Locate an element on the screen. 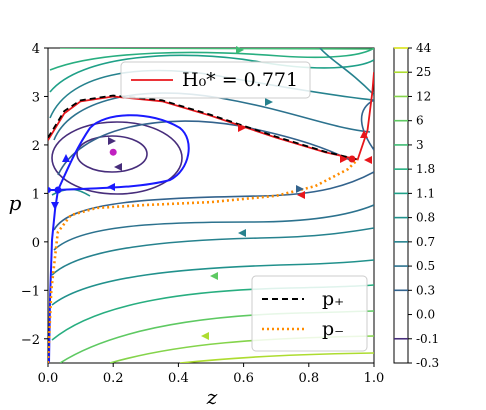 The image size is (486, 410). colorbar-ticks: 44 25 12 6 3 1.8 1.1 0.8 0.7 0.5 0.3 0.0 -0.1 -0.3 is located at coordinates (416, 205).